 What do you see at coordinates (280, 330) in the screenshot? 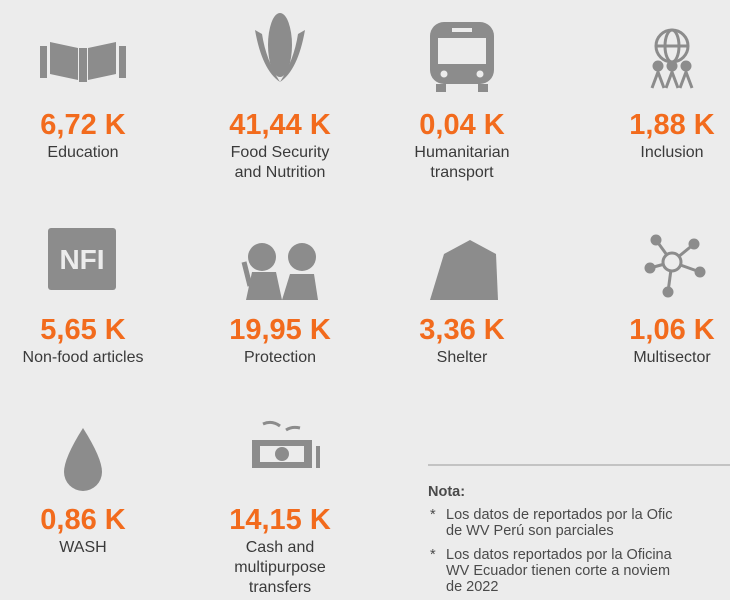
I see `item-value: 19,95 K` at bounding box center [280, 330].